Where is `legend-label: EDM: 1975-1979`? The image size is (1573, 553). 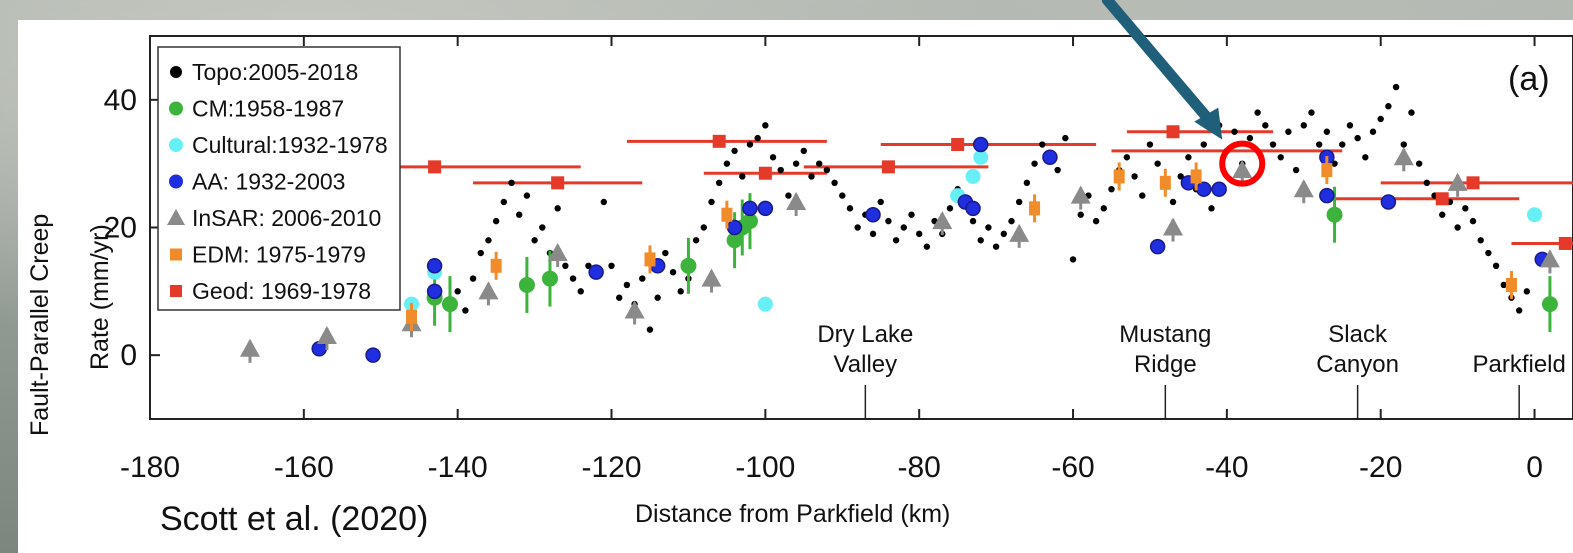
legend-label: EDM: 1975-1979 is located at coordinates (279, 255).